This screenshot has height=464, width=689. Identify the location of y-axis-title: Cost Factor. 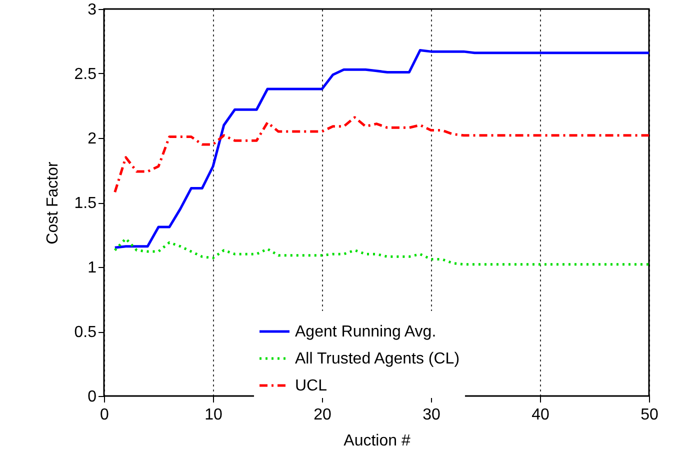
(53, 202).